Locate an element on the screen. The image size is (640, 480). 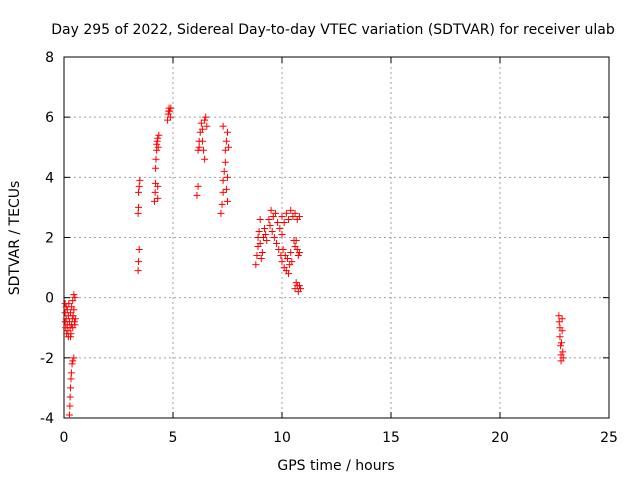
x-tick-label: 15 is located at coordinates (391, 438).